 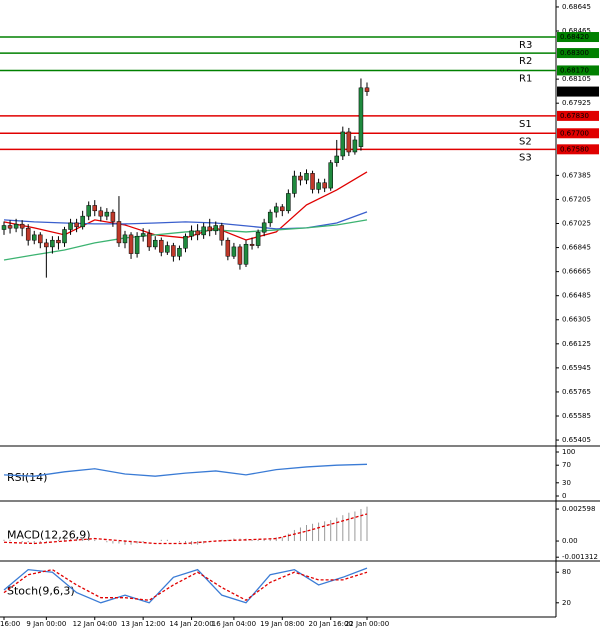 What do you see at coordinates (10, 624) in the screenshot?
I see `x-tick-label: 16:00` at bounding box center [10, 624].